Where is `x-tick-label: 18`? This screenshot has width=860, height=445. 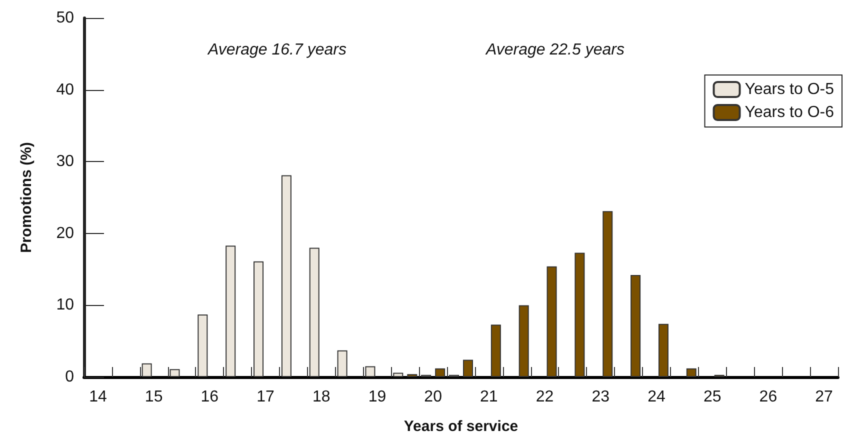 x-tick-label: 18 is located at coordinates (321, 397).